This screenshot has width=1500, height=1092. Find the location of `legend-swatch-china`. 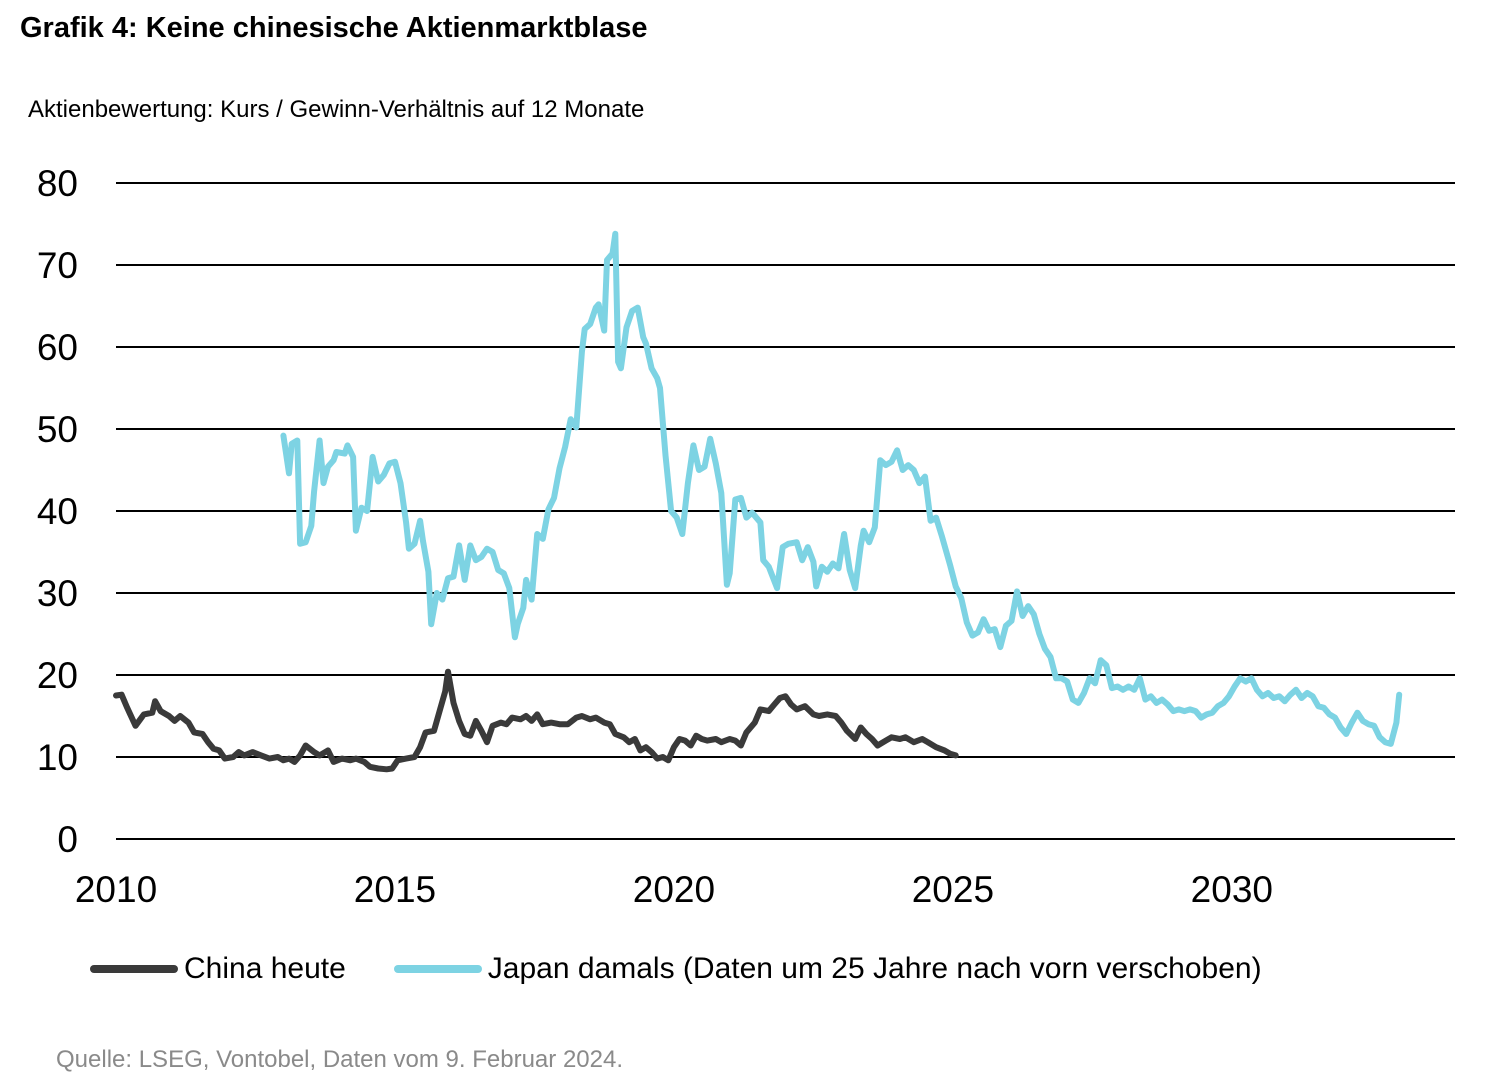

legend-swatch-china is located at coordinates (134, 969).